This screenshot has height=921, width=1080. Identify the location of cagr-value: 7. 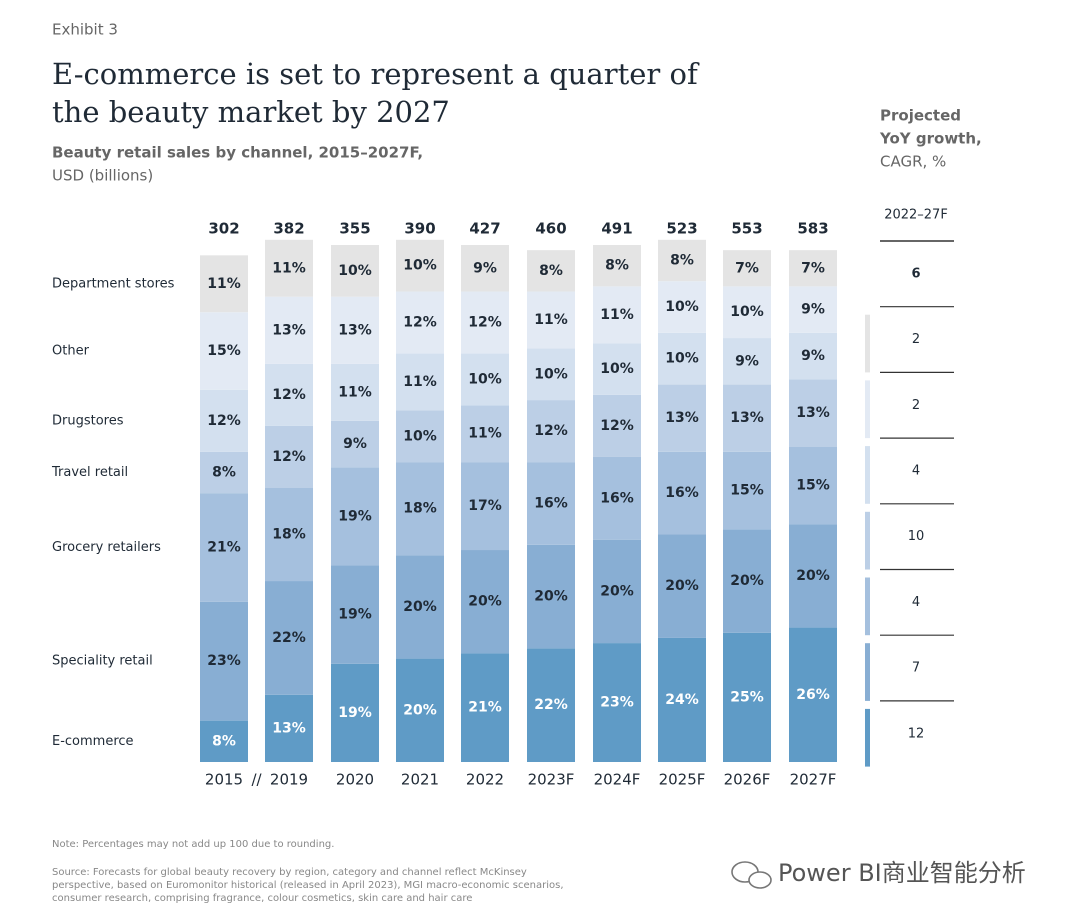
(916, 668).